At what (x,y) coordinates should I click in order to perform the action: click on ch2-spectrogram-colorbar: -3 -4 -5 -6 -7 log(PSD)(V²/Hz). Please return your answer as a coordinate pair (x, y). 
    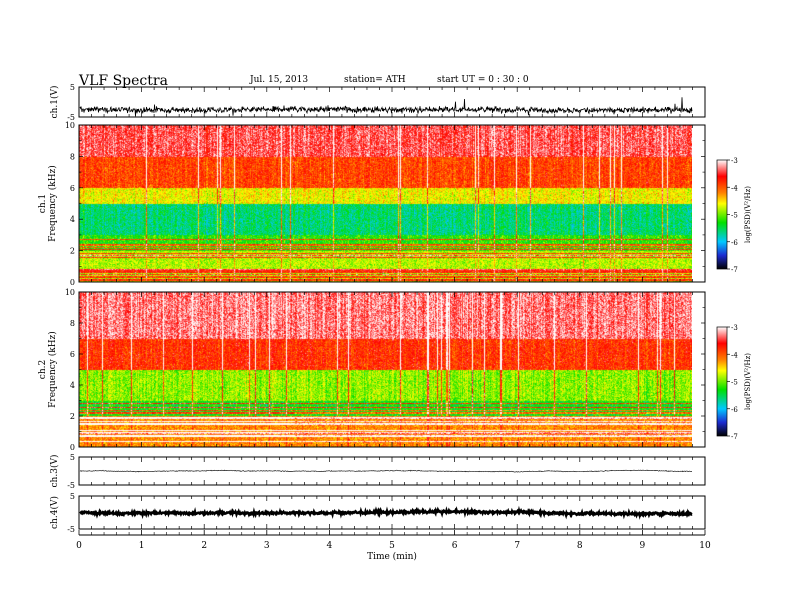
    Looking at the image, I should click on (734, 382).